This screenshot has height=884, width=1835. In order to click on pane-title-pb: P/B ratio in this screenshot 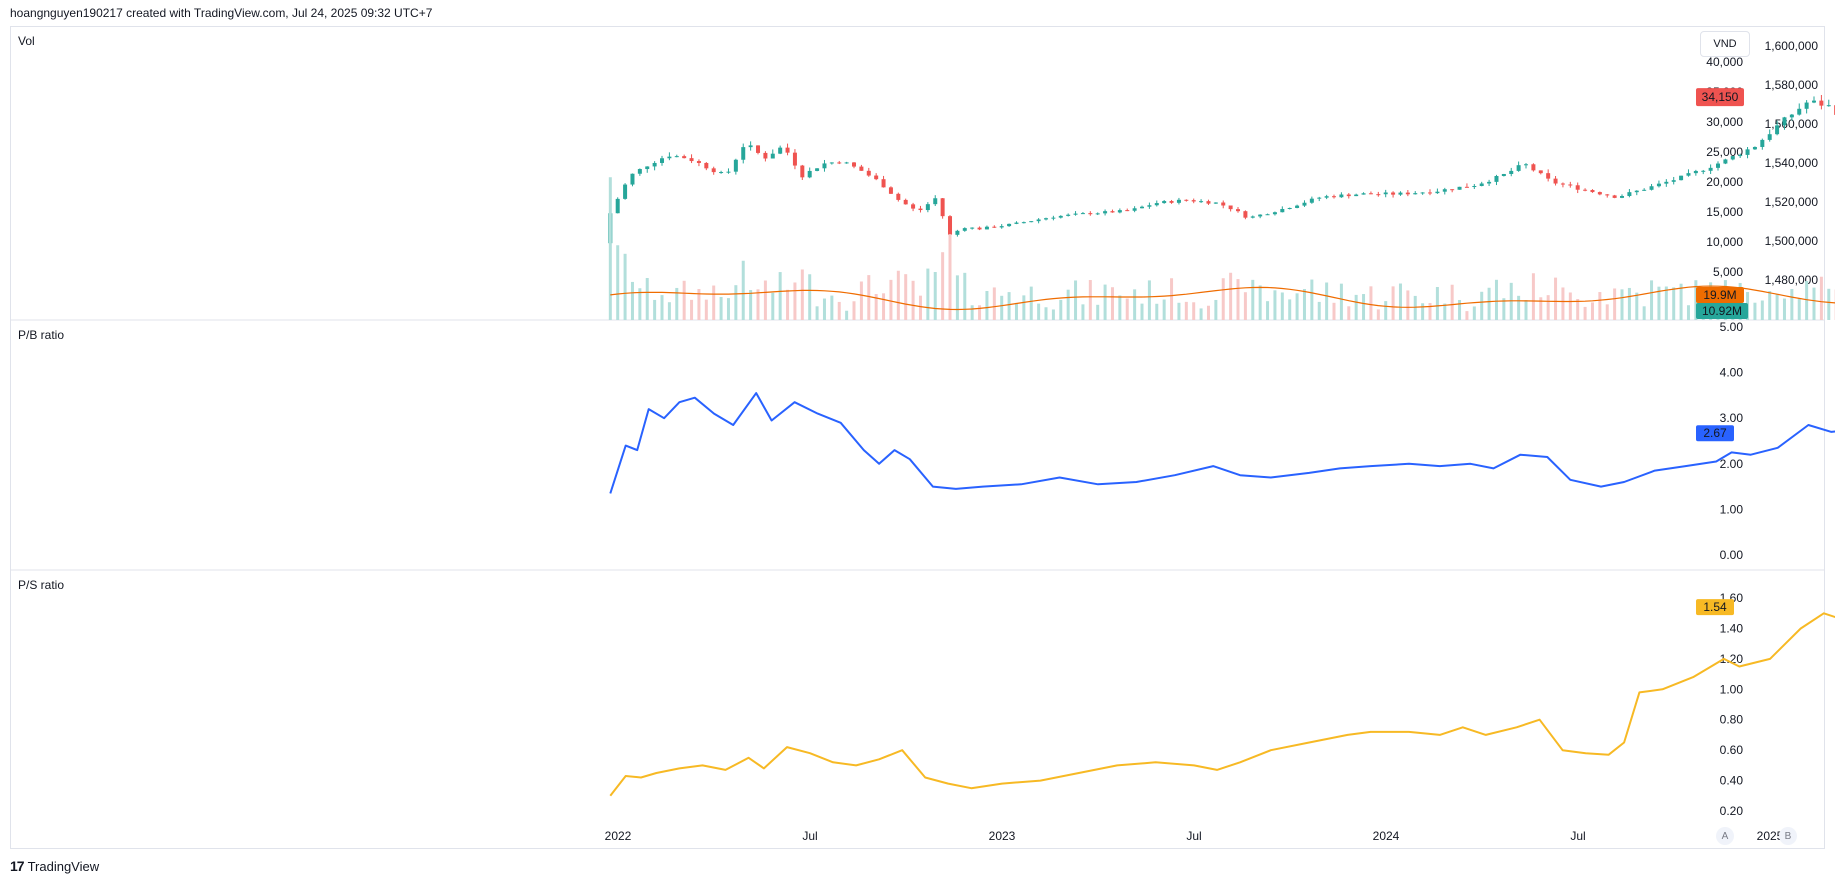, I will do `click(41, 335)`.